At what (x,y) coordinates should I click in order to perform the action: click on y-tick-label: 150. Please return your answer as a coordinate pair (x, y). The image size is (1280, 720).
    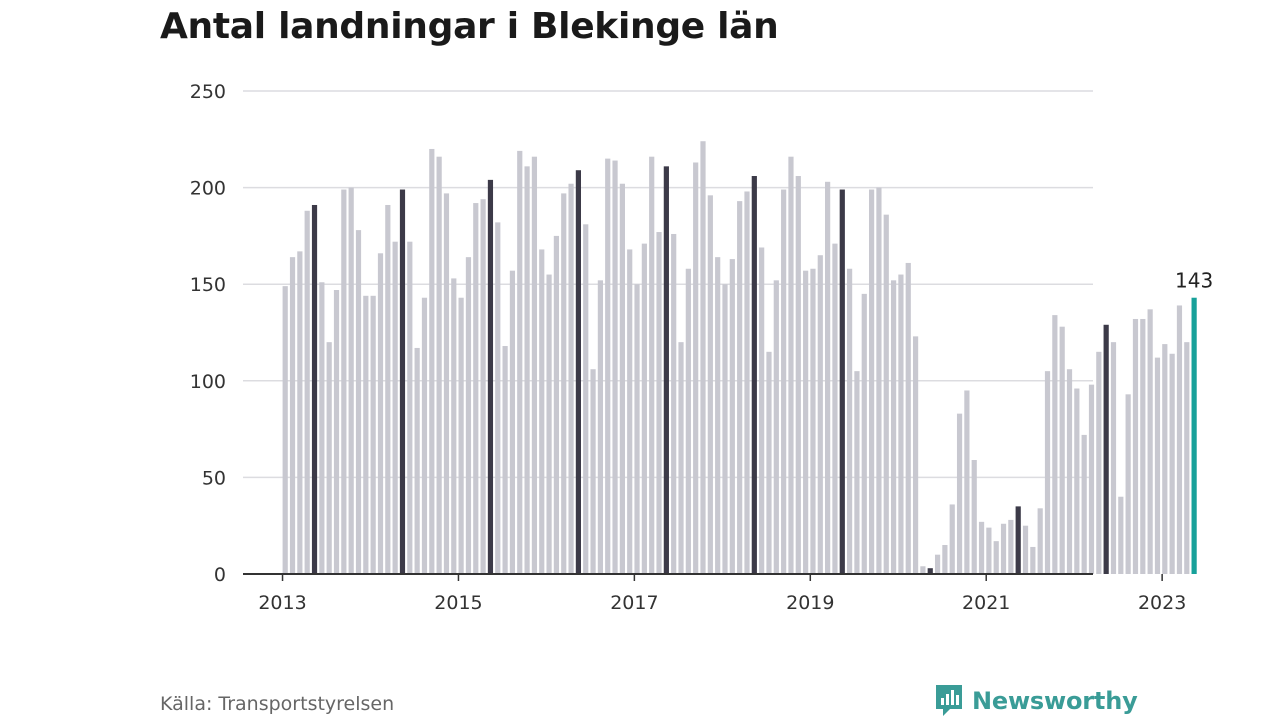
    Looking at the image, I should click on (208, 285).